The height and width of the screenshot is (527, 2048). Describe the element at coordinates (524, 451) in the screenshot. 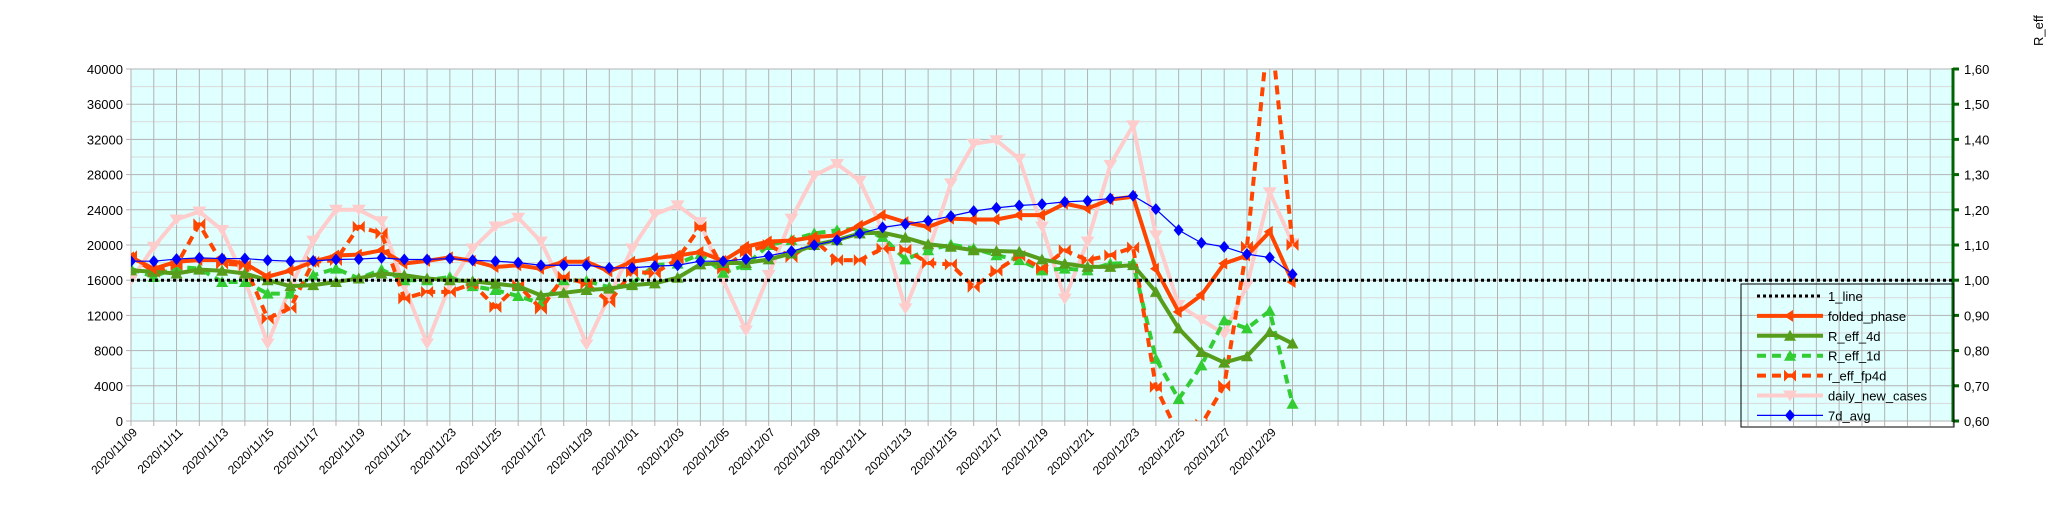

I see `x-tick-label: 2020/11/27` at that location.